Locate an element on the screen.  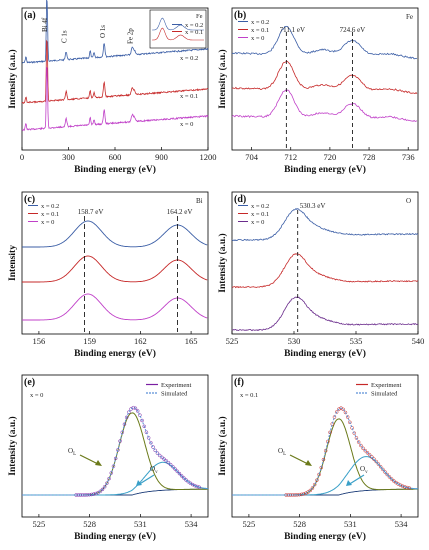
series-tag: x = 0 is located at coordinates (186, 124).